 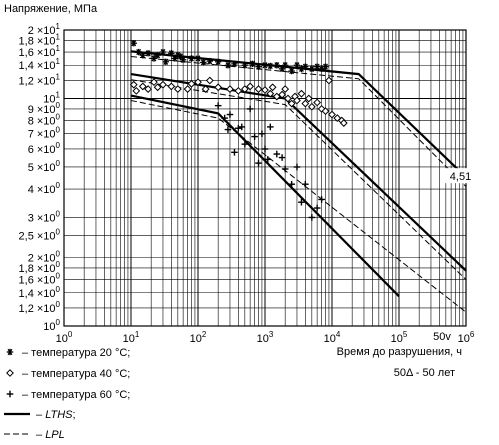 I want to click on x-tick-label: 10², so click(x=198, y=337).